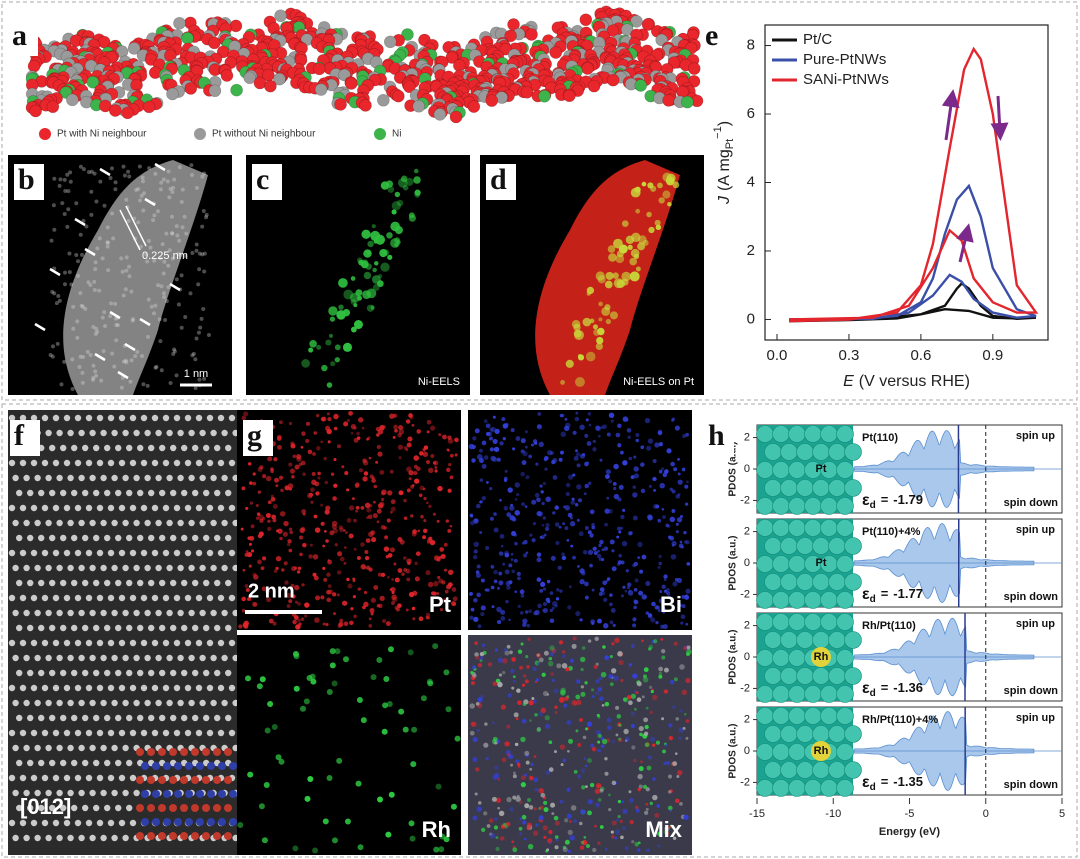  Describe the element at coordinates (999, 118) in the screenshot. I see `scan-arrow` at that location.